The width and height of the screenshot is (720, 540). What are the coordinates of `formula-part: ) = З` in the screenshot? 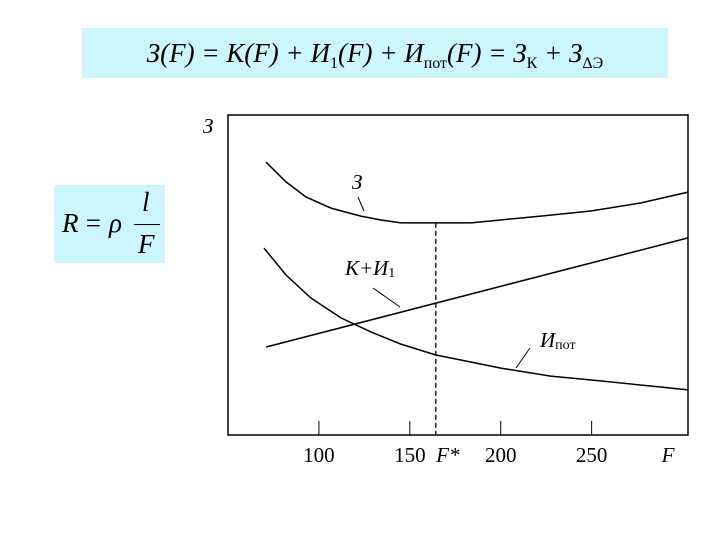 It's located at (499, 53).